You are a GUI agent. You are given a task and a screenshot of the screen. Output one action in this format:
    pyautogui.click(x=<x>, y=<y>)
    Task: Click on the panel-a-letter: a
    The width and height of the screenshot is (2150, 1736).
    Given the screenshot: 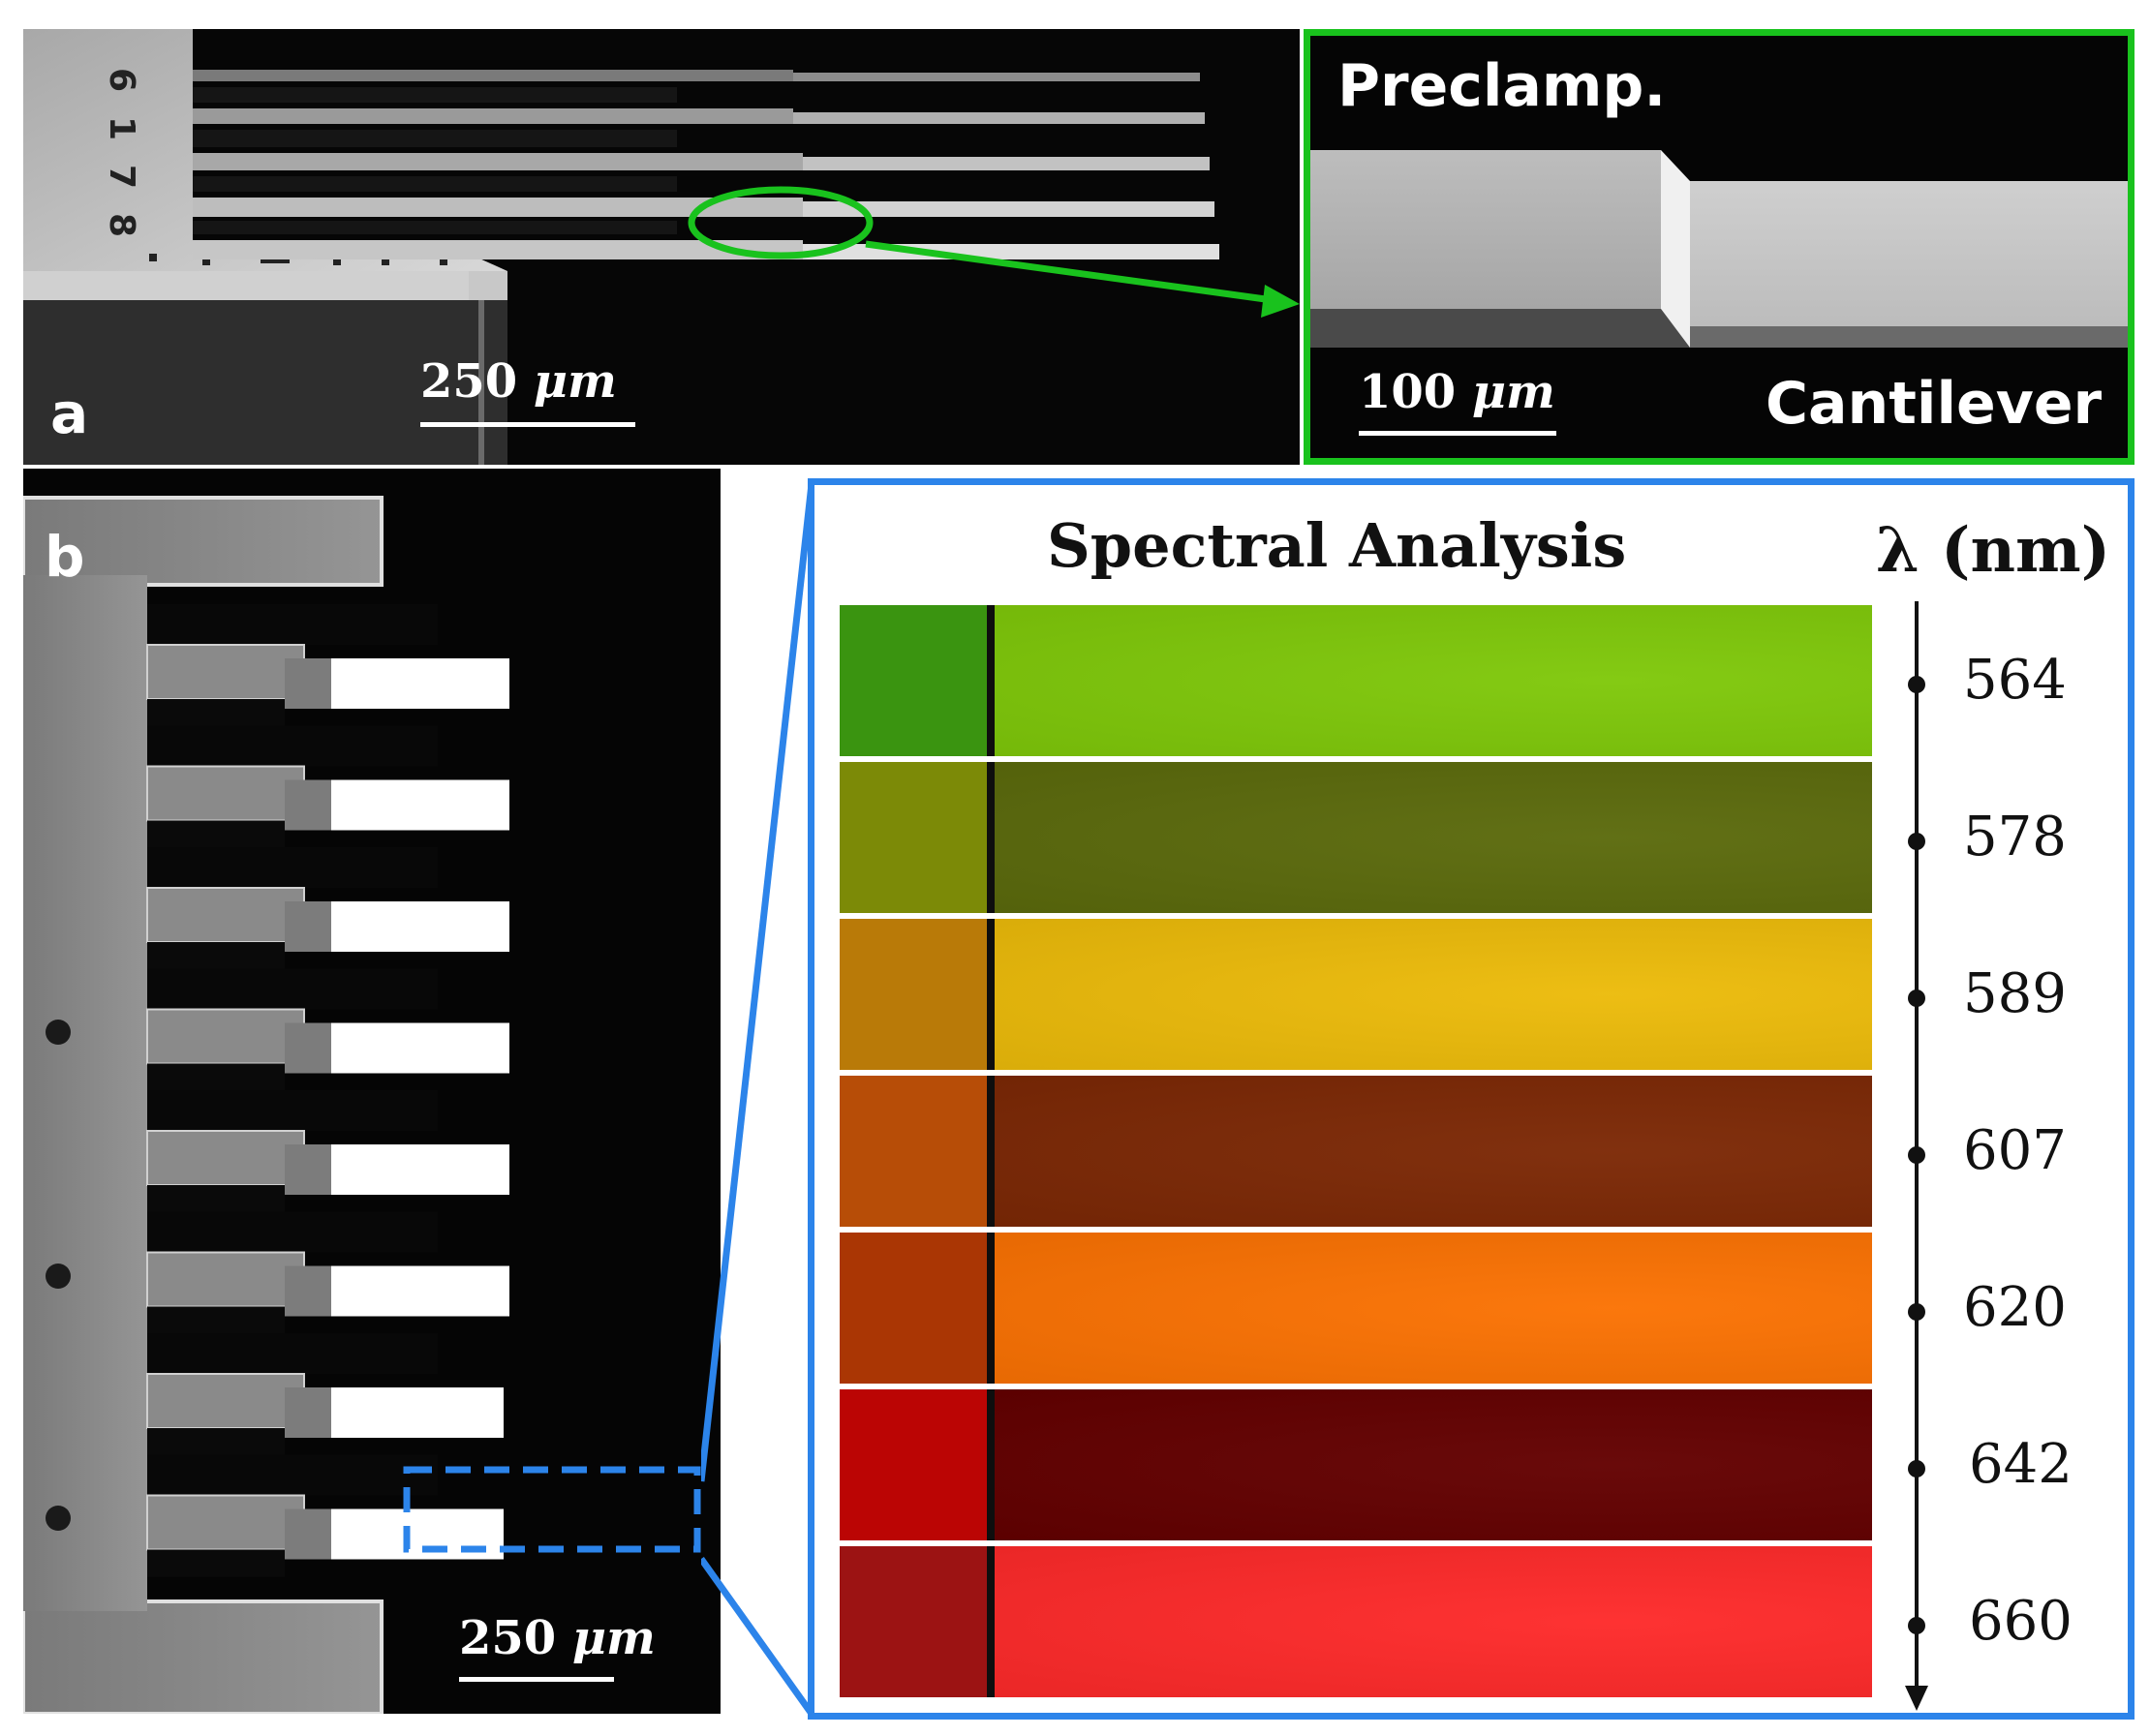 What is the action you would take?
    pyautogui.click(x=69, y=413)
    